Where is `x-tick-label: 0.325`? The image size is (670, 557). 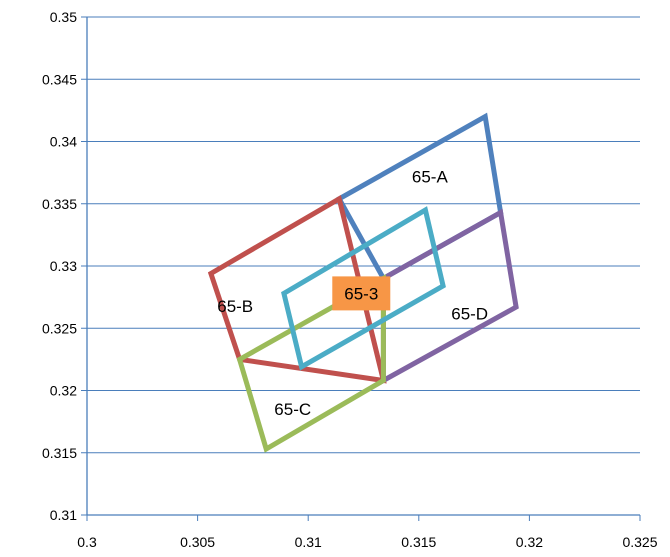 x-tick-label: 0.325 is located at coordinates (639, 542).